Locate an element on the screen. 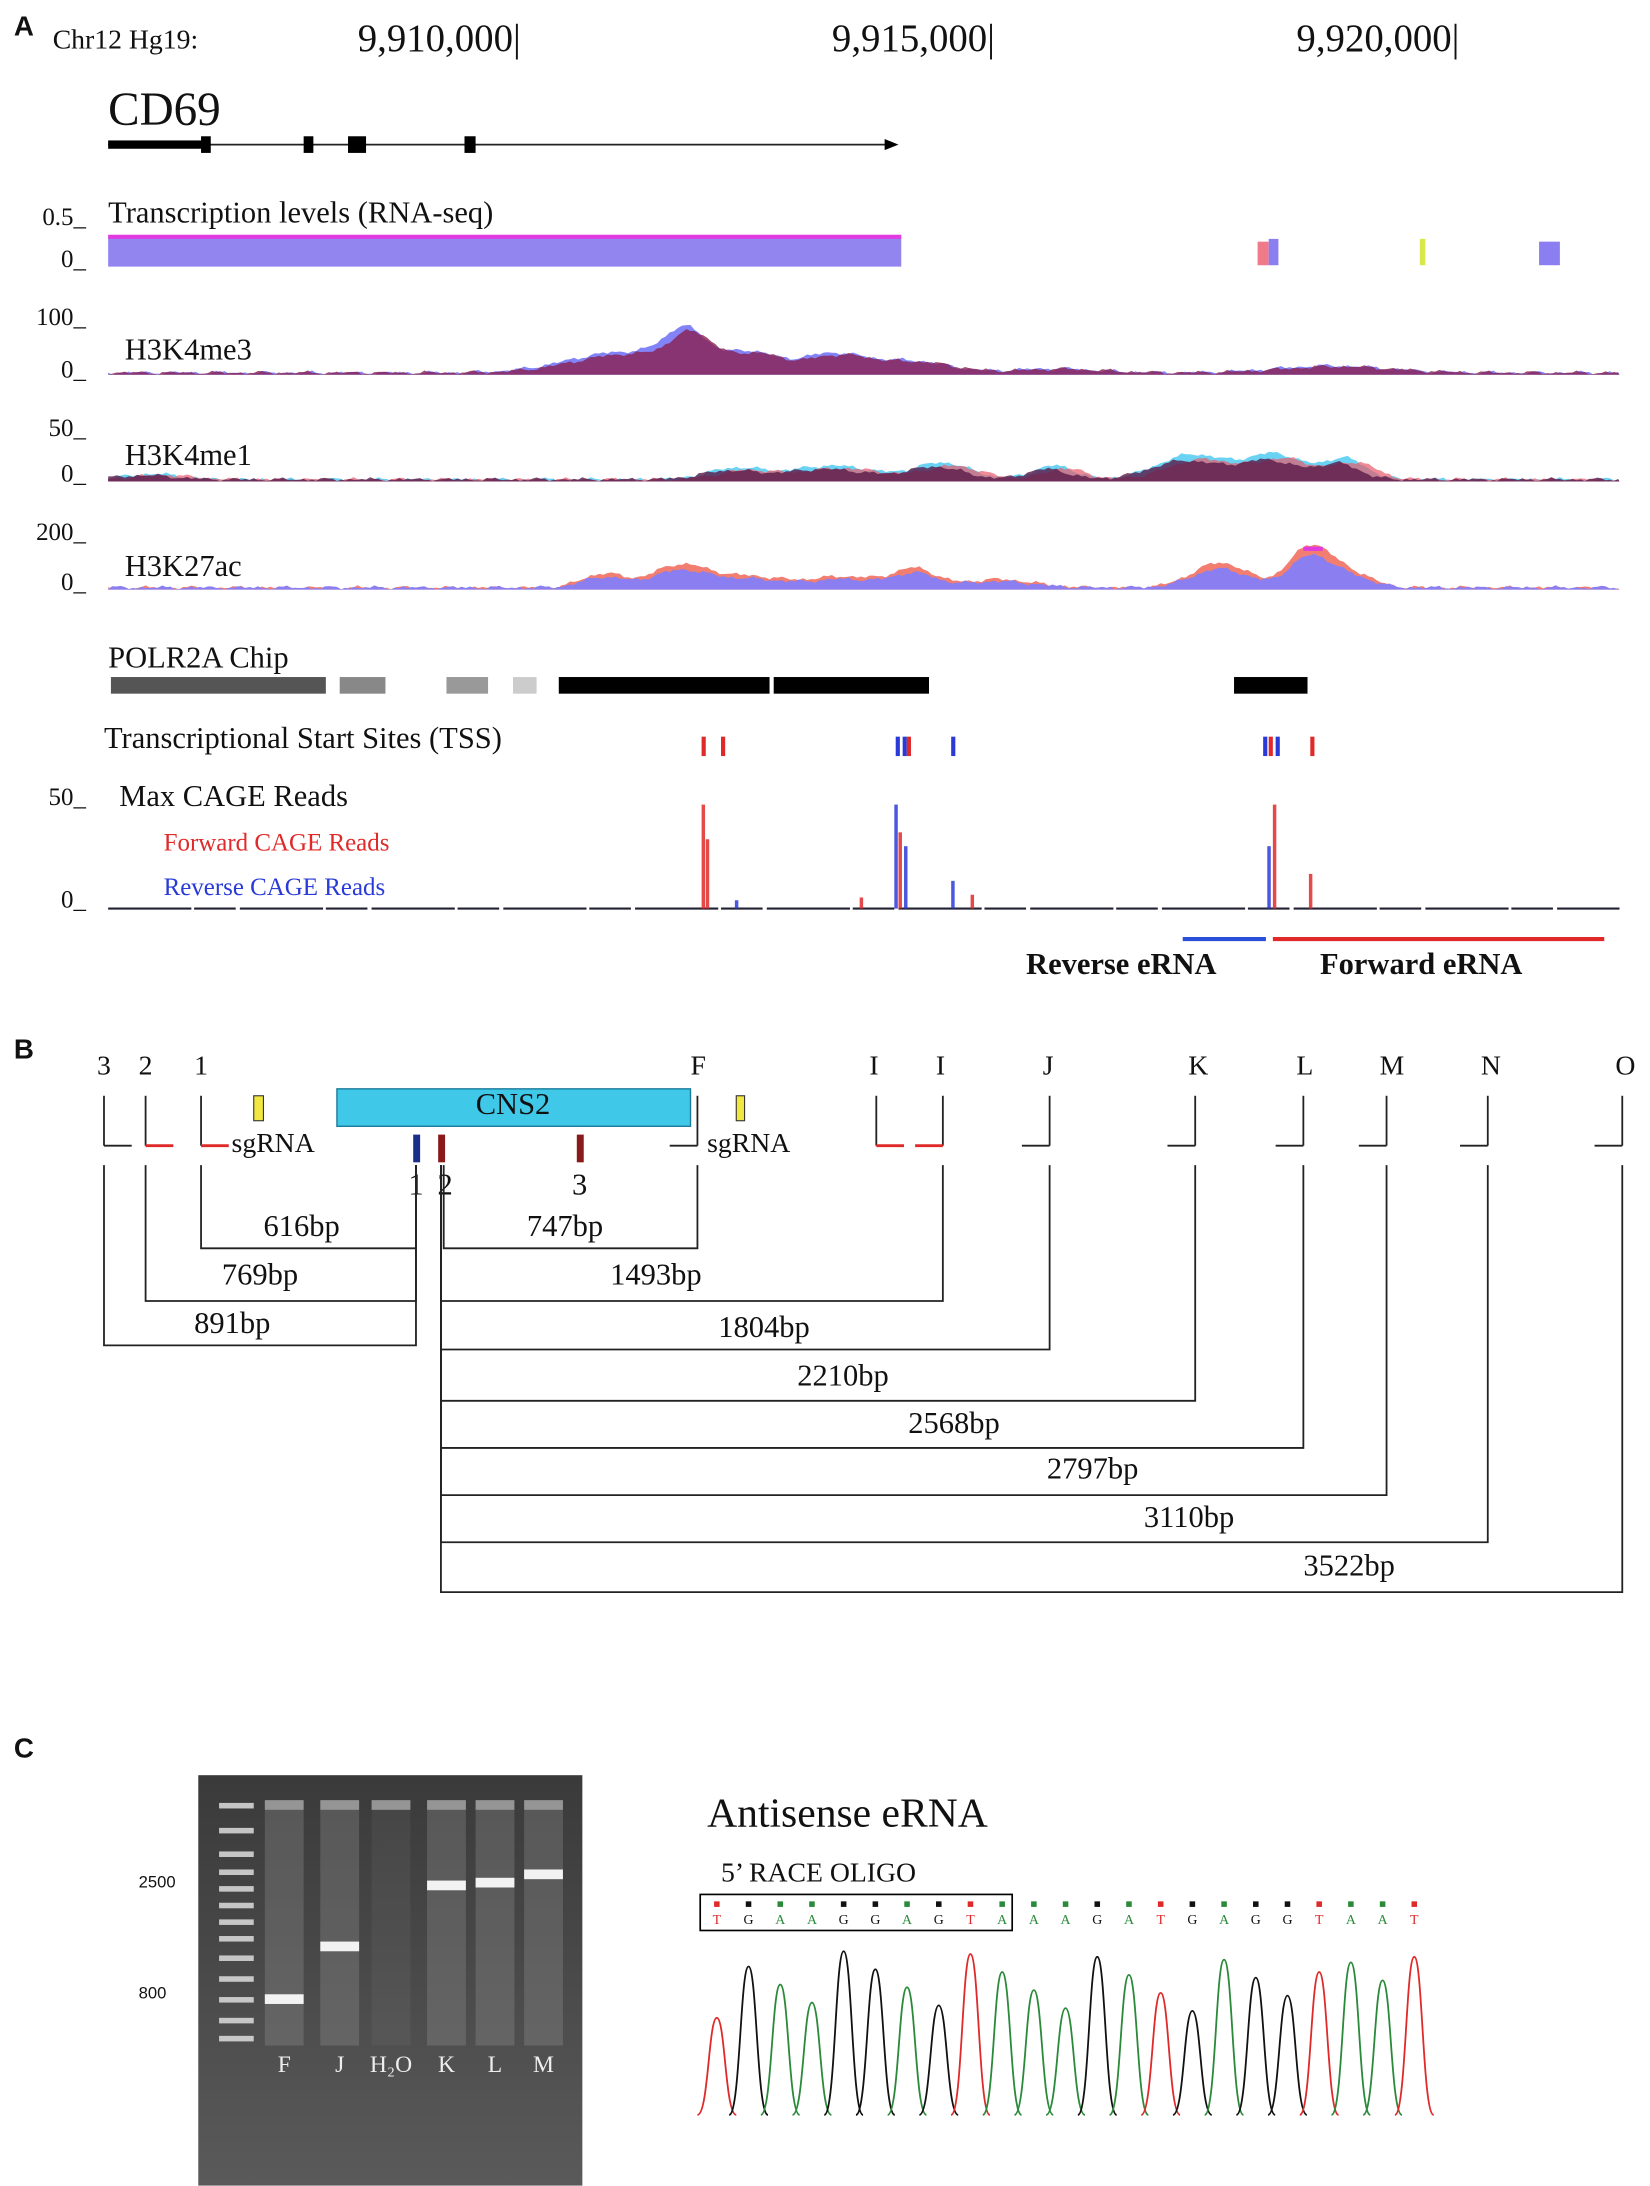 The height and width of the screenshot is (2186, 1650). track-label: Transcription levels (RNA-seq) is located at coordinates (300, 212).